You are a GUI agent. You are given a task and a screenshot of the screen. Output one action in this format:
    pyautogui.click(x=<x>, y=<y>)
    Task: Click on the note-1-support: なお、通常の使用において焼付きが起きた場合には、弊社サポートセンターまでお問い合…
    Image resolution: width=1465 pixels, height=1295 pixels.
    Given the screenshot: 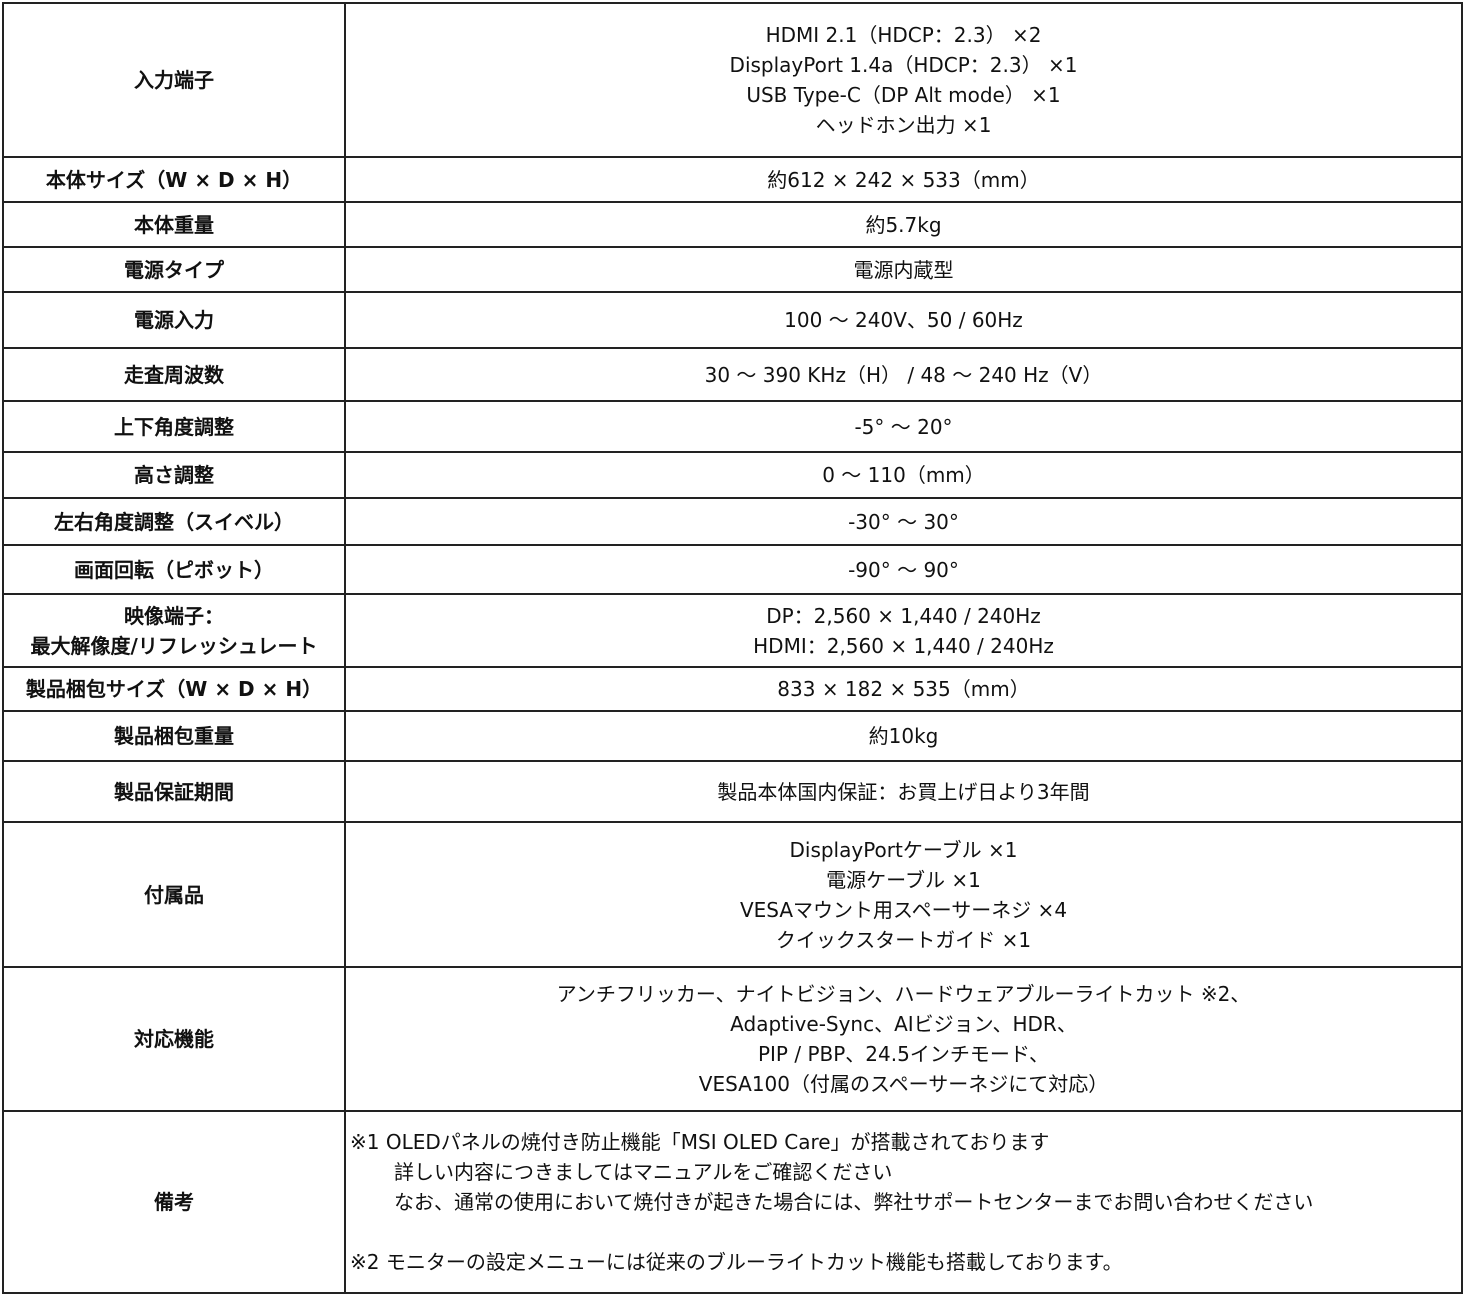 What is the action you would take?
    pyautogui.click(x=854, y=1202)
    